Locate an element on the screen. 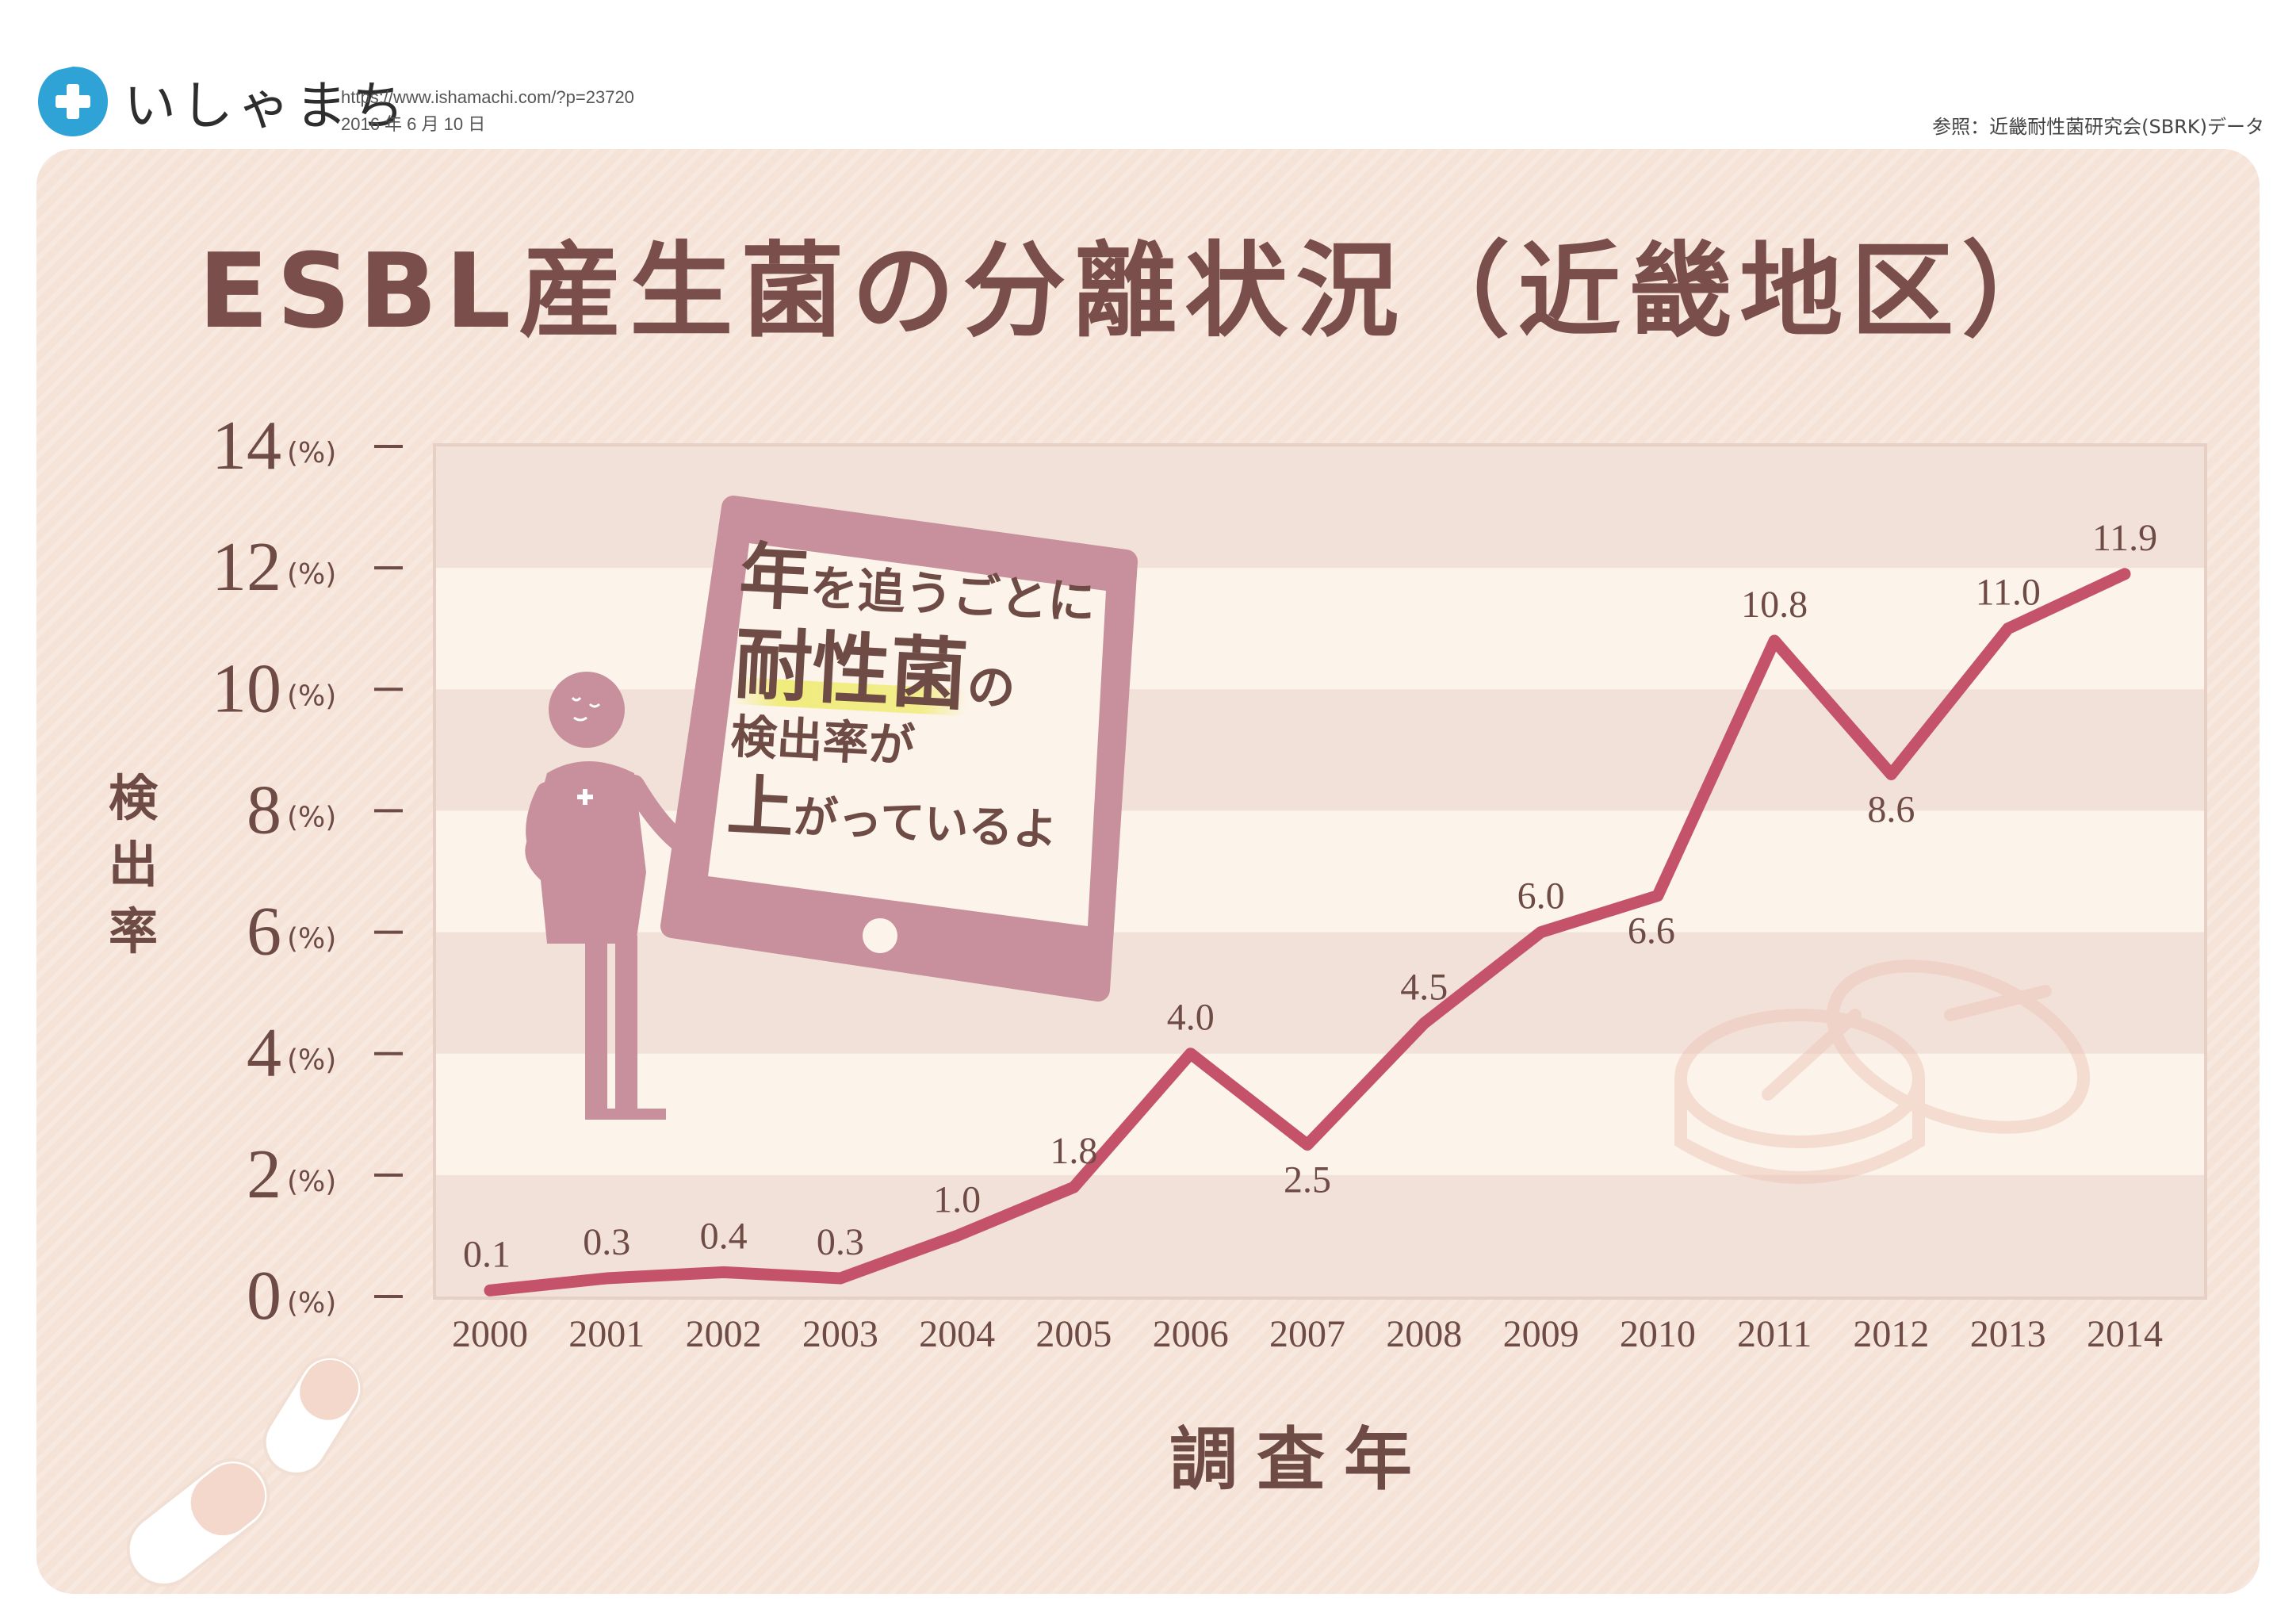 The image size is (2296, 1624). speech-line4-emph: 上 is located at coordinates (761, 807).